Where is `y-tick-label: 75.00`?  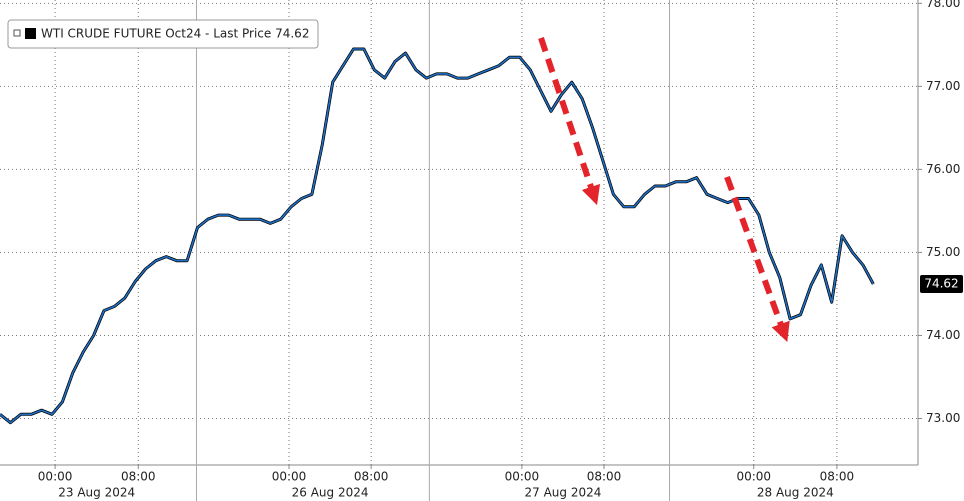
y-tick-label: 75.00 is located at coordinates (943, 252).